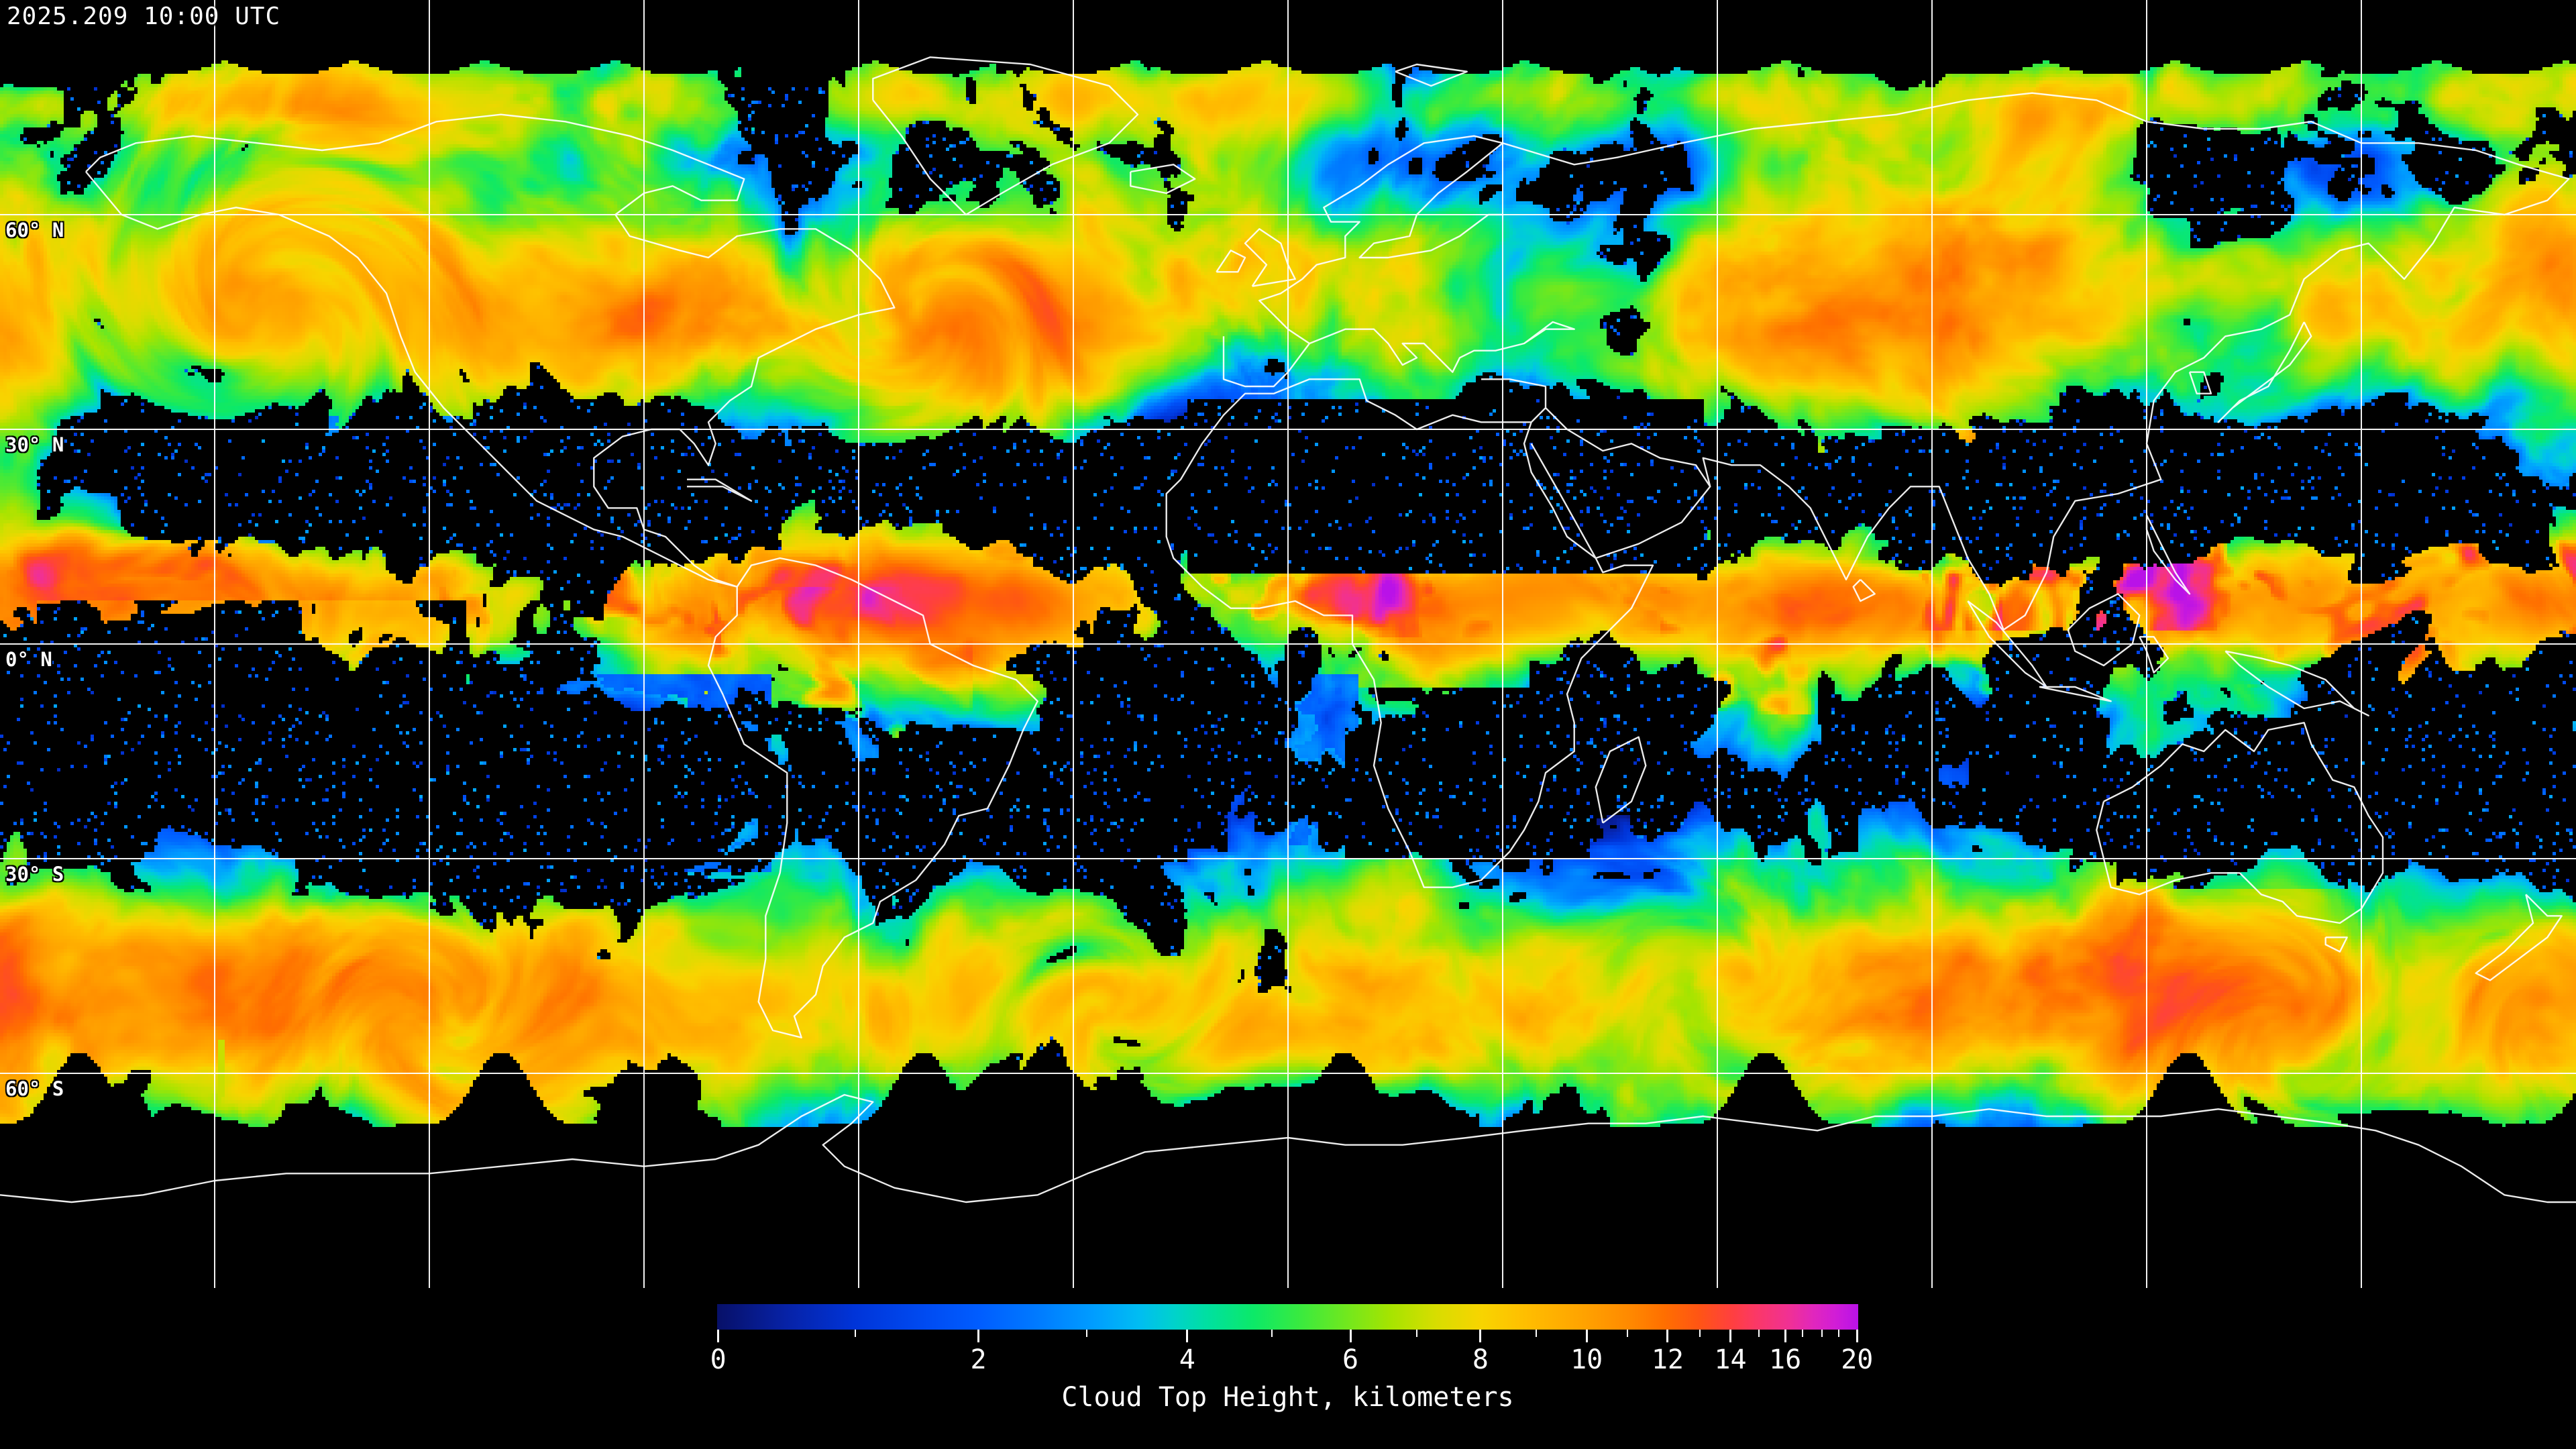  What do you see at coordinates (978, 1359) in the screenshot?
I see `colorbar-tick-label: 2` at bounding box center [978, 1359].